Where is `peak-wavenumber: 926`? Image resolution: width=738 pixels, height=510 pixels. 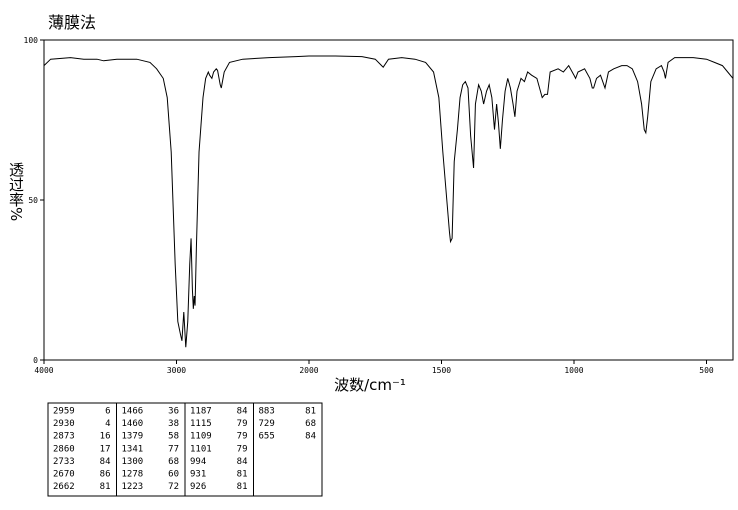
peak-wavenumber: 926 is located at coordinates (198, 487).